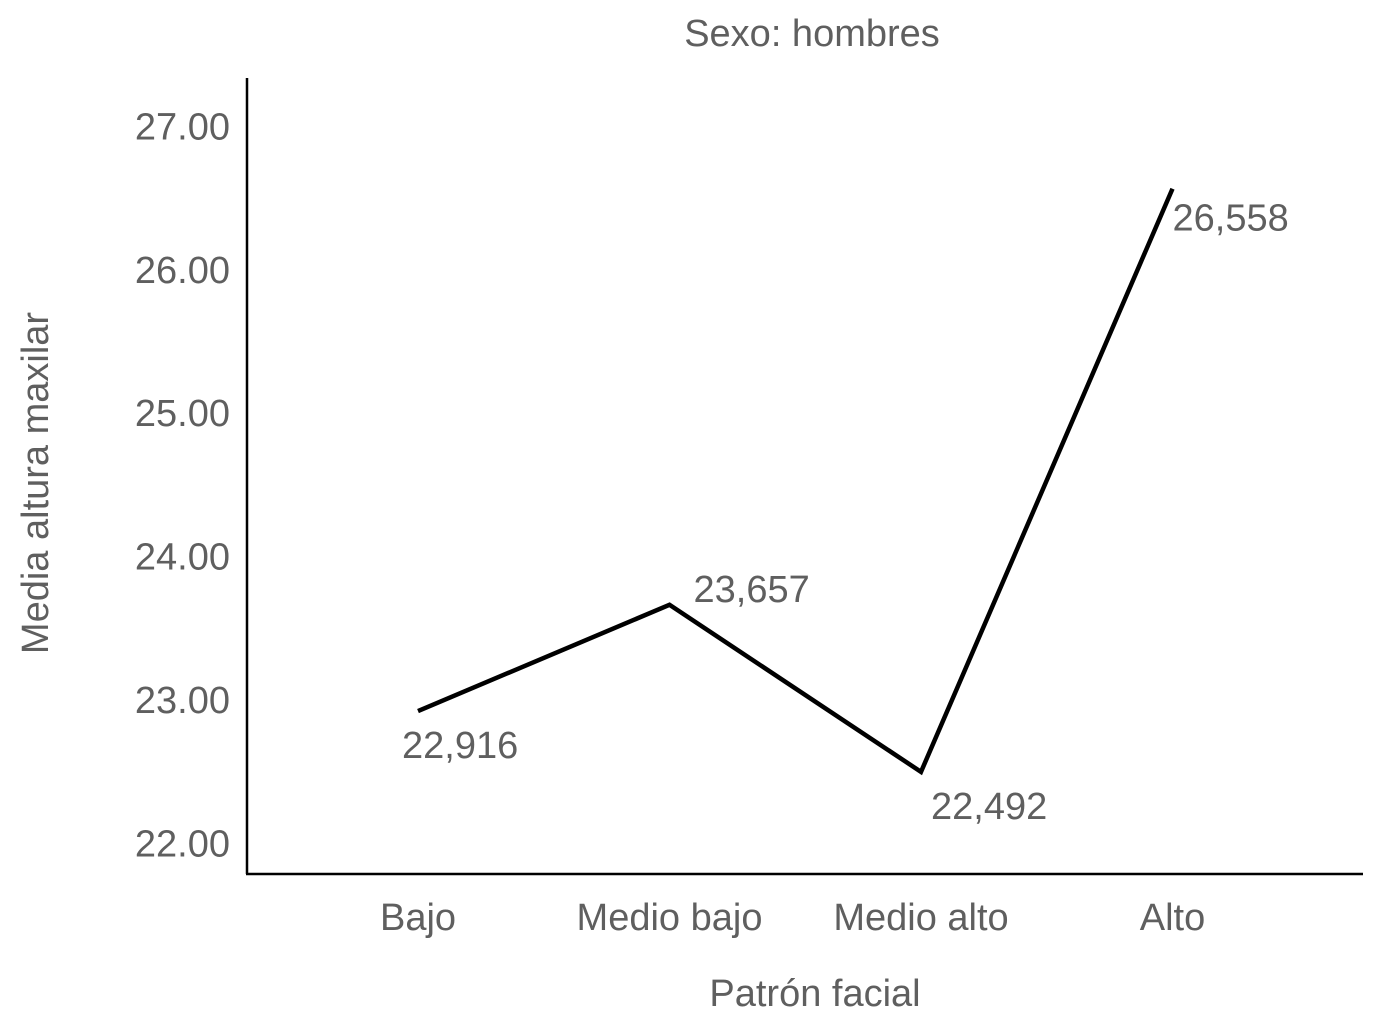 The height and width of the screenshot is (1024, 1375). What do you see at coordinates (182, 485) in the screenshot?
I see `y-tick-labels: 22.00 23.00 24.00 25.00 26.00 27.00` at bounding box center [182, 485].